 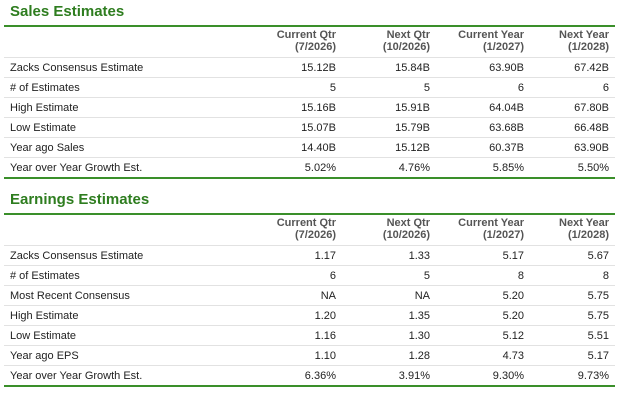 What do you see at coordinates (389, 127) in the screenshot?
I see `cell-value: 15.79B` at bounding box center [389, 127].